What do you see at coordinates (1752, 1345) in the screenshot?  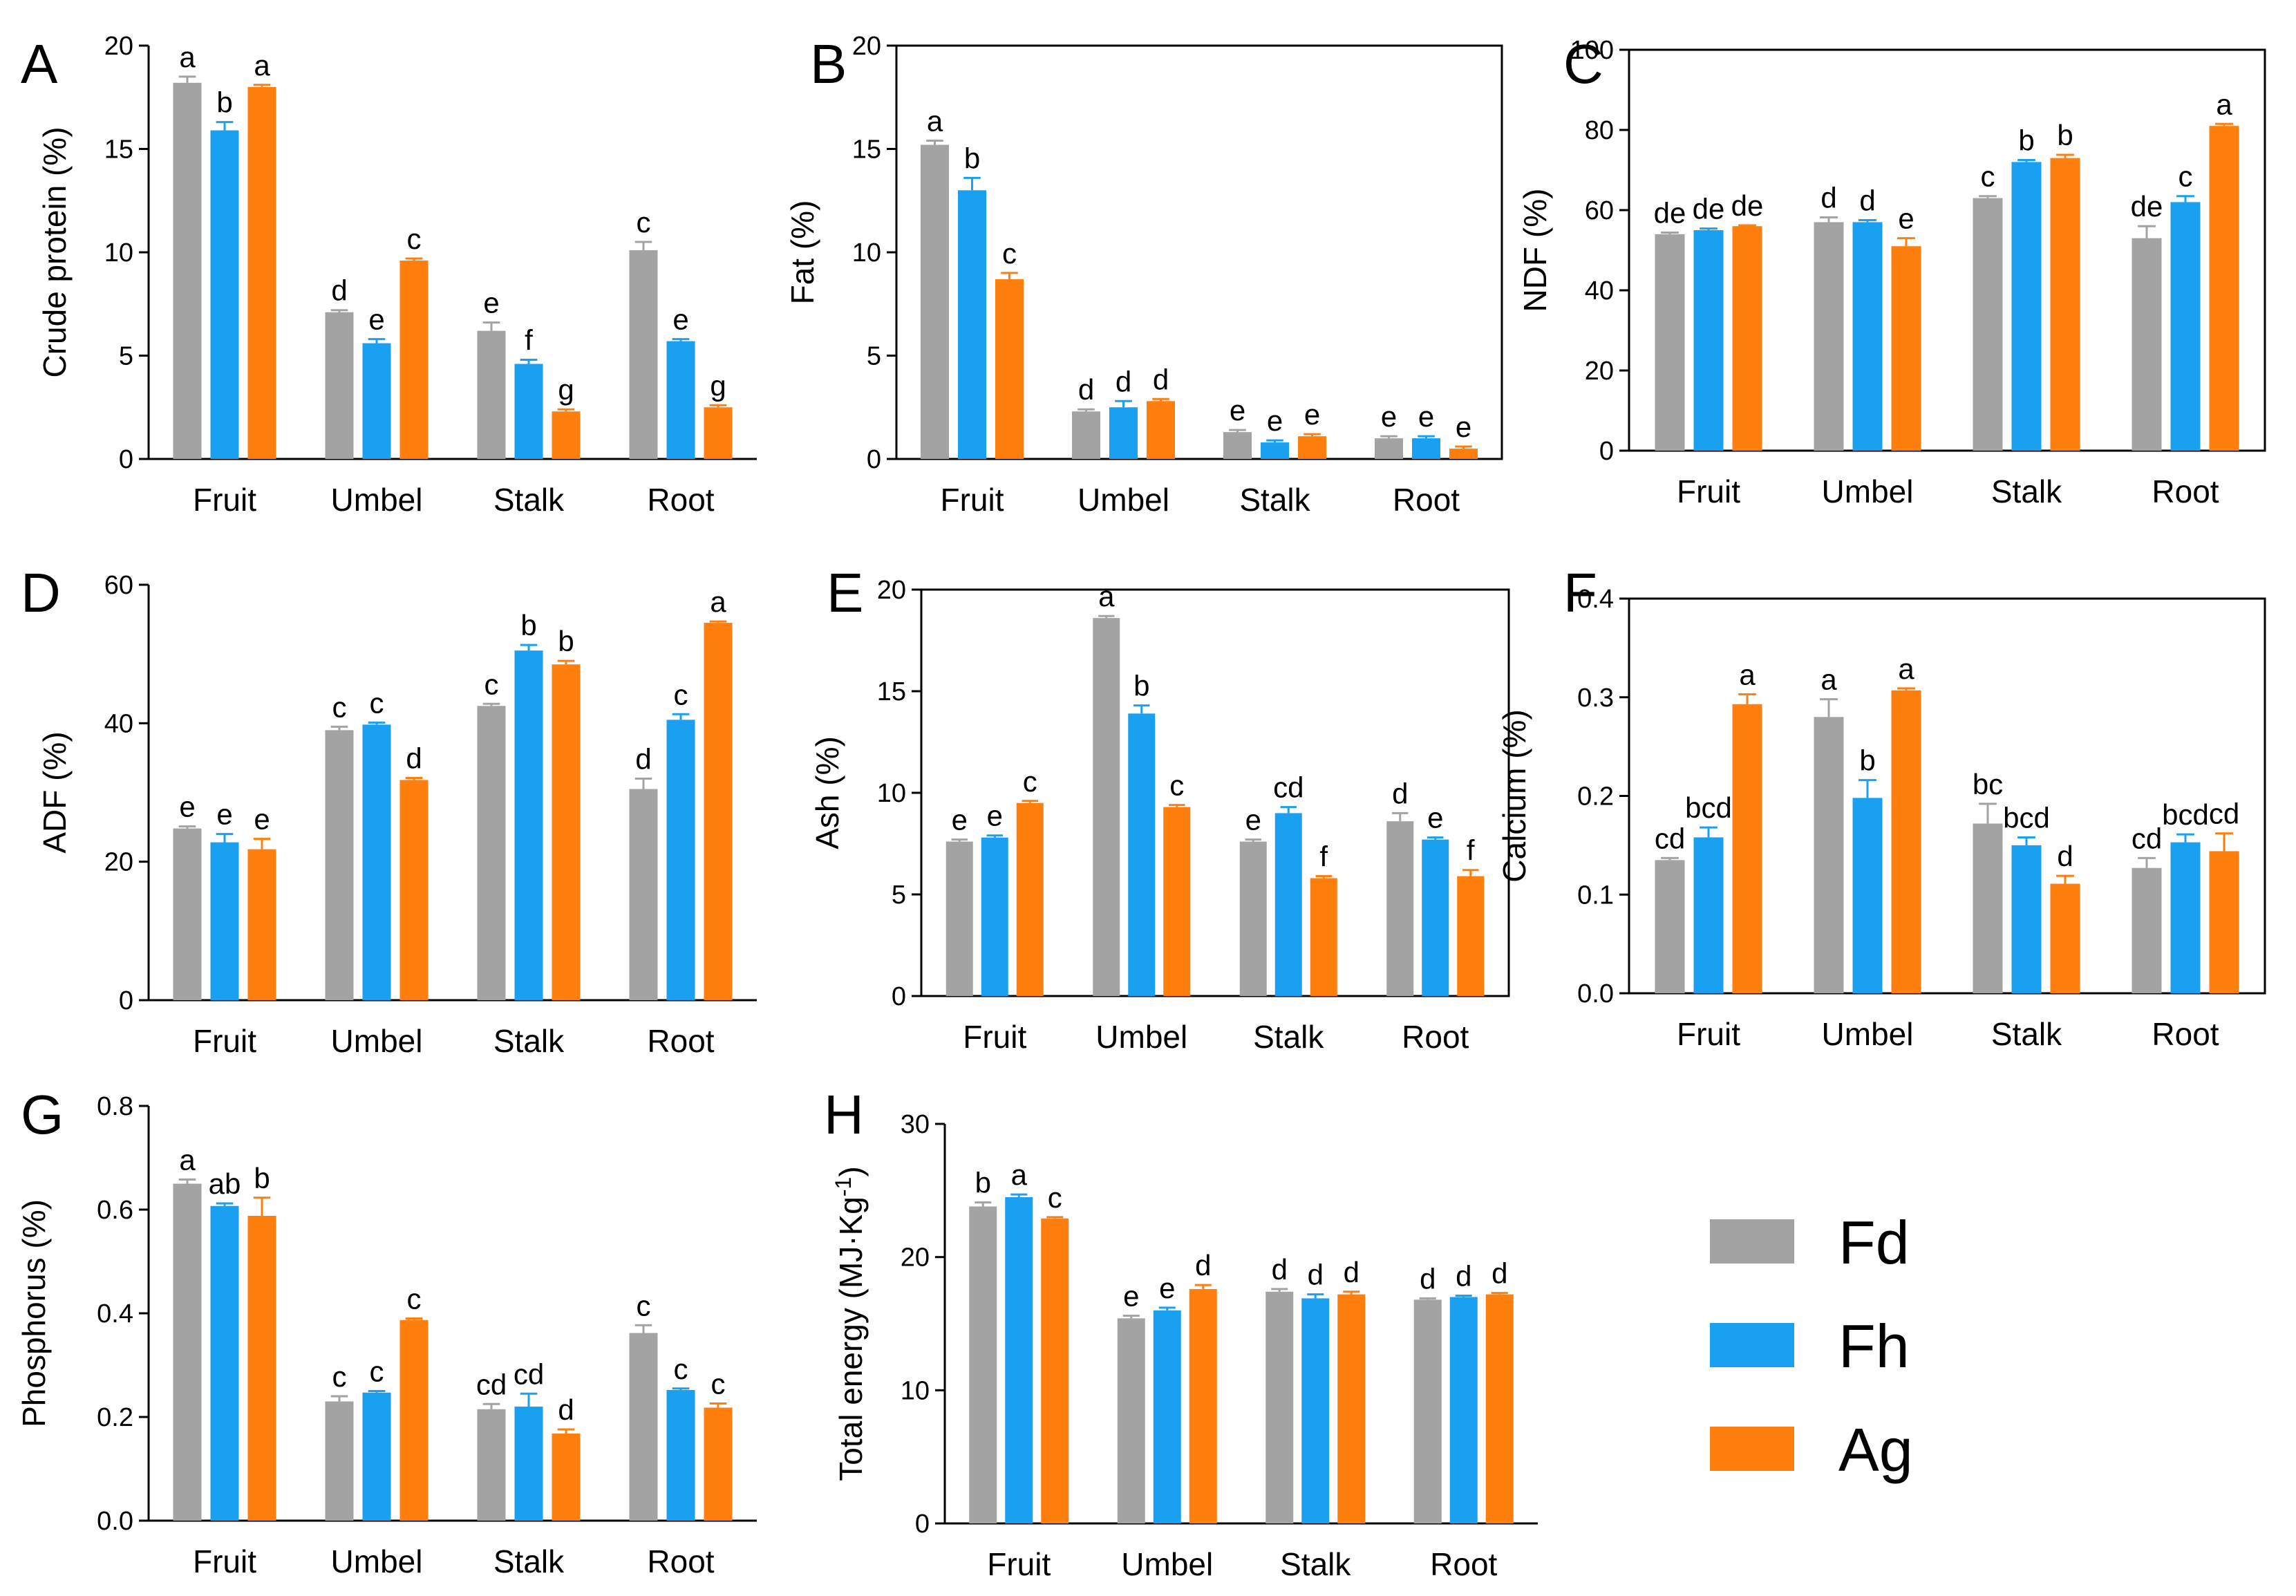 I see `legend-swatch-fh` at bounding box center [1752, 1345].